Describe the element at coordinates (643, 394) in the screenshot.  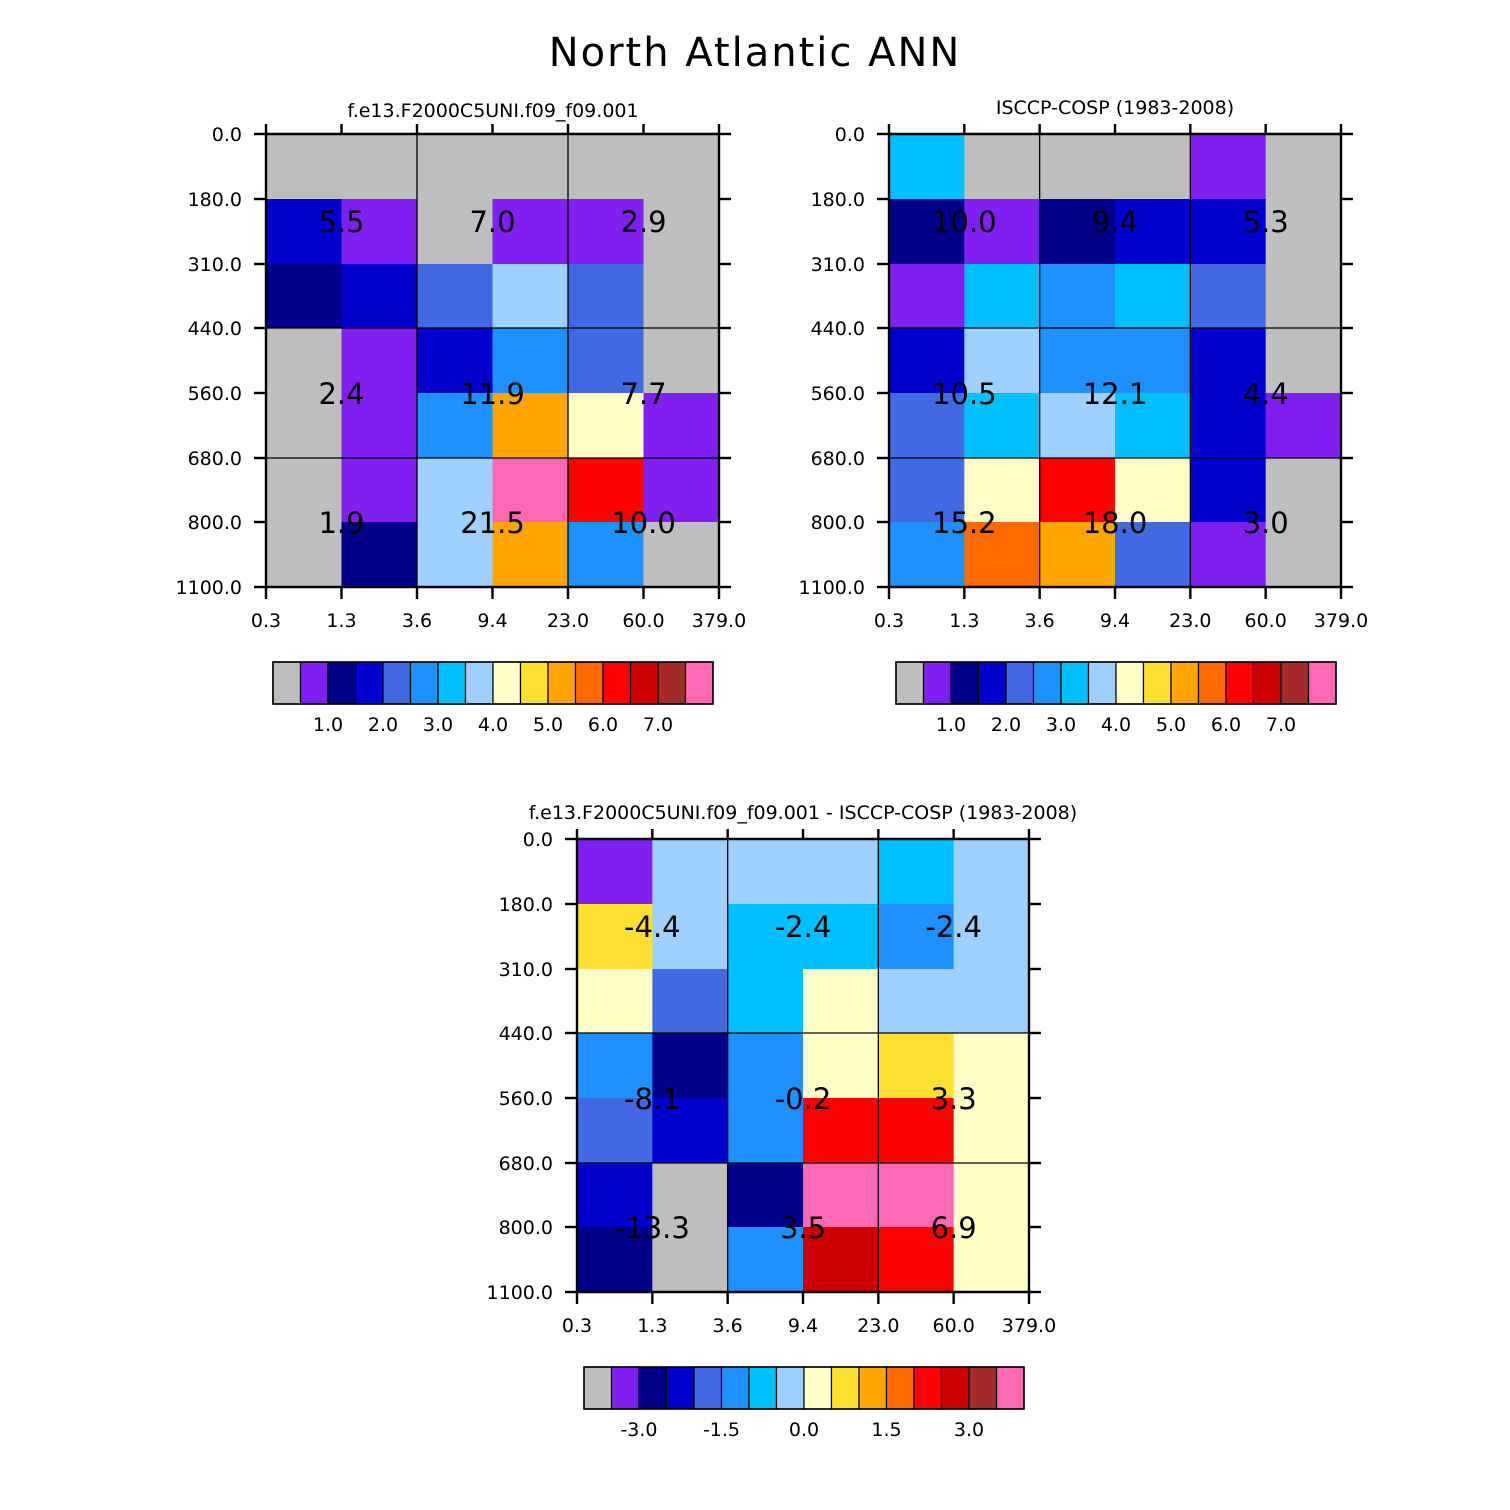
I see `cloud-group-value: 7.7` at that location.